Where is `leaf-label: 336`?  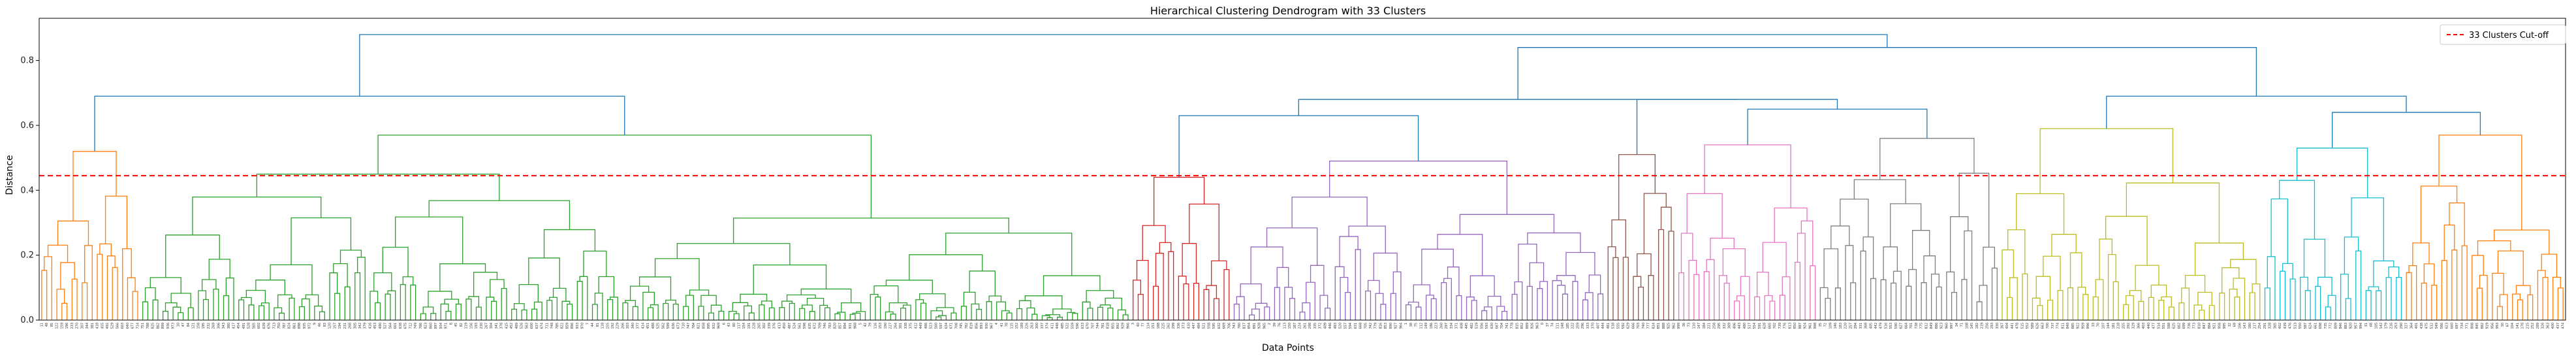 leaf-label: 336 is located at coordinates (1179, 326).